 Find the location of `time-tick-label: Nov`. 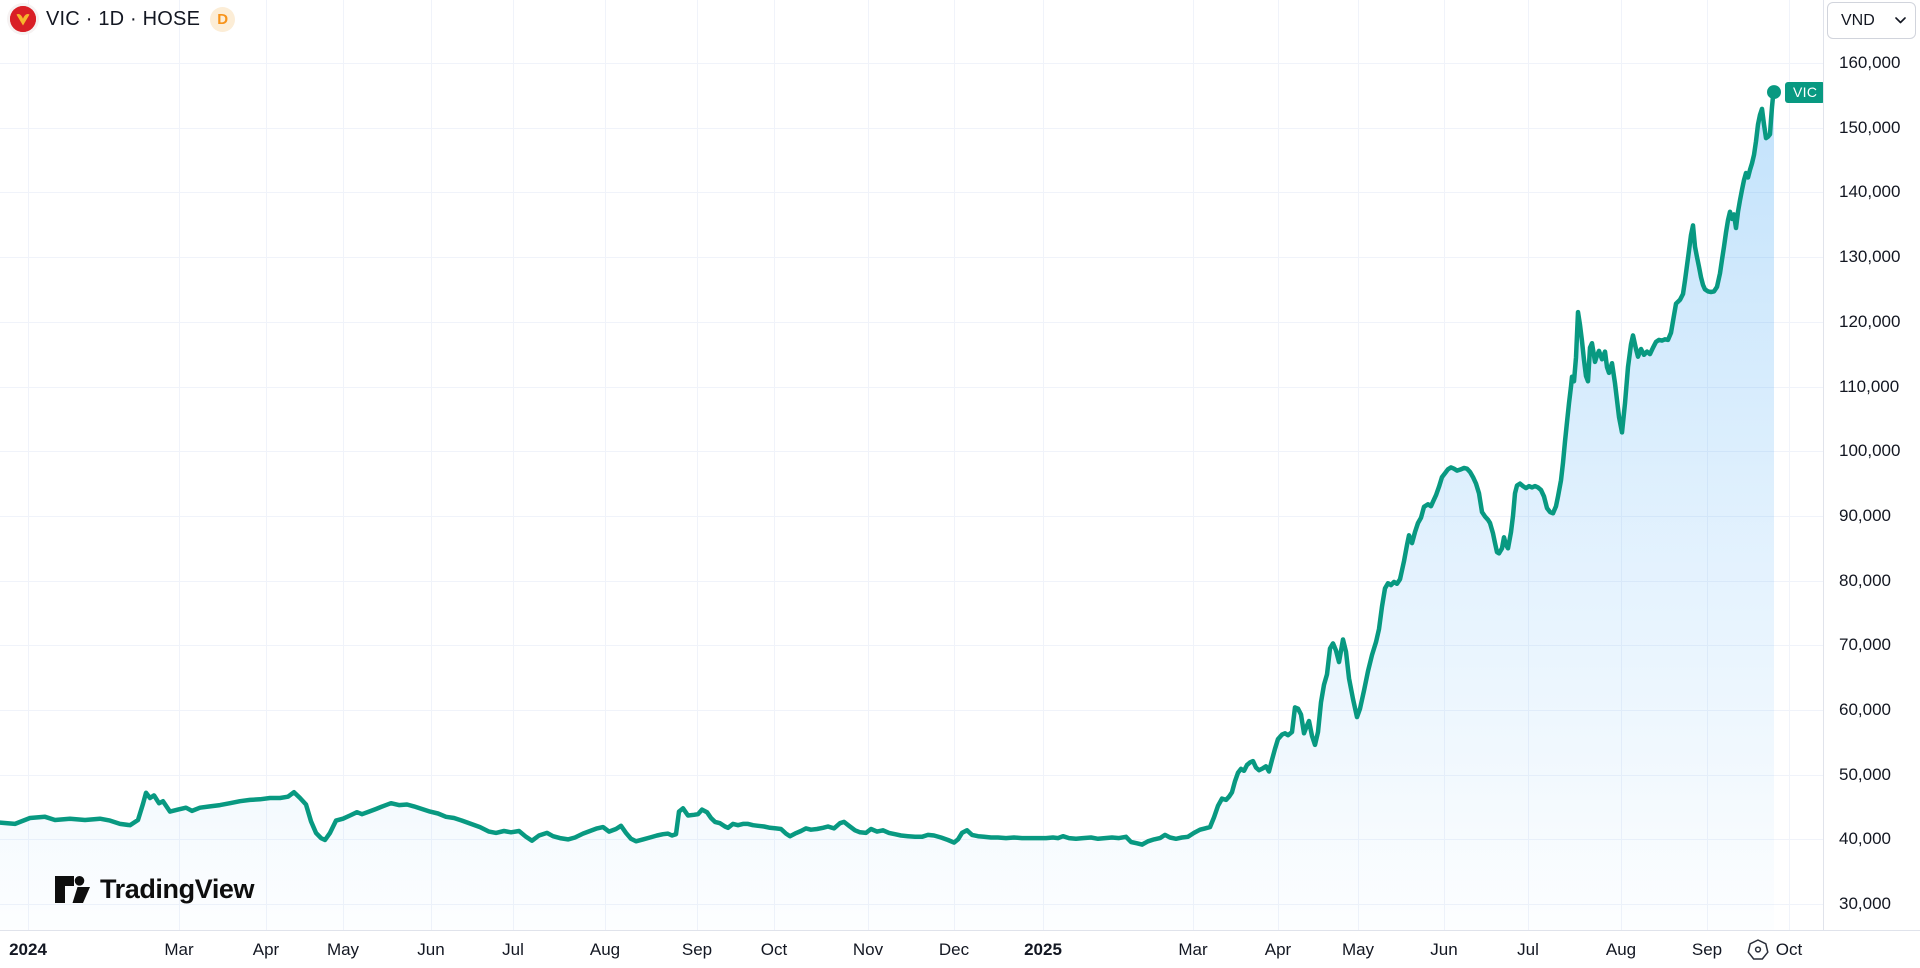

time-tick-label: Nov is located at coordinates (868, 949).